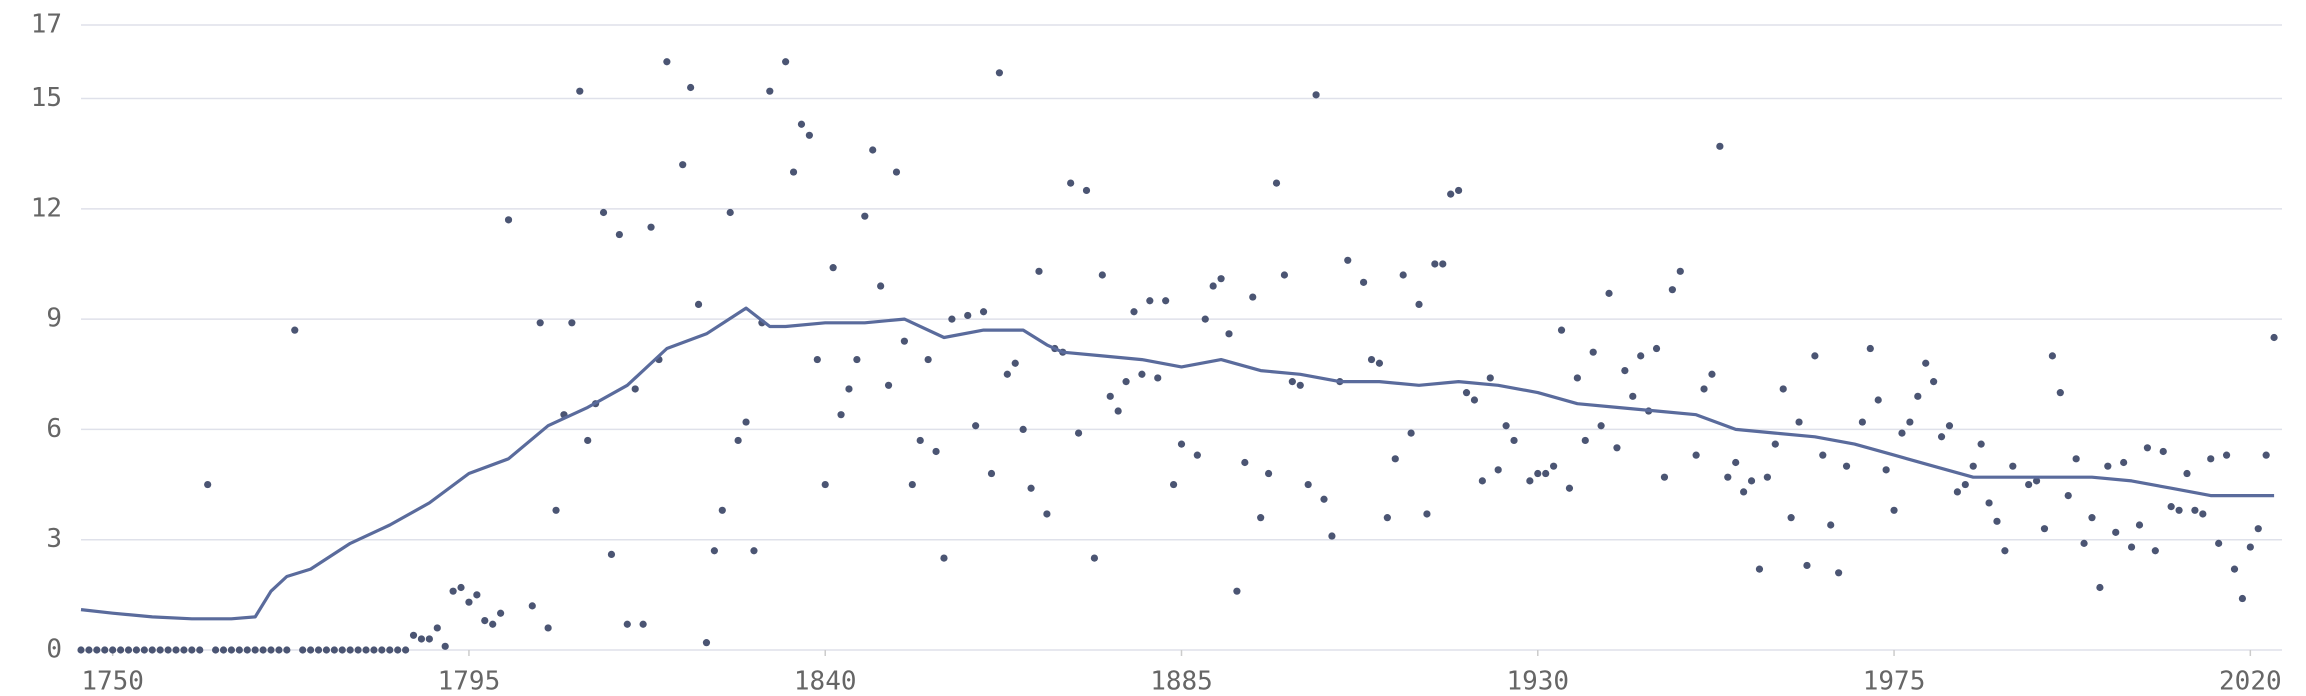  Describe the element at coordinates (46, 25) in the screenshot. I see `y-tick-label: 17` at that location.